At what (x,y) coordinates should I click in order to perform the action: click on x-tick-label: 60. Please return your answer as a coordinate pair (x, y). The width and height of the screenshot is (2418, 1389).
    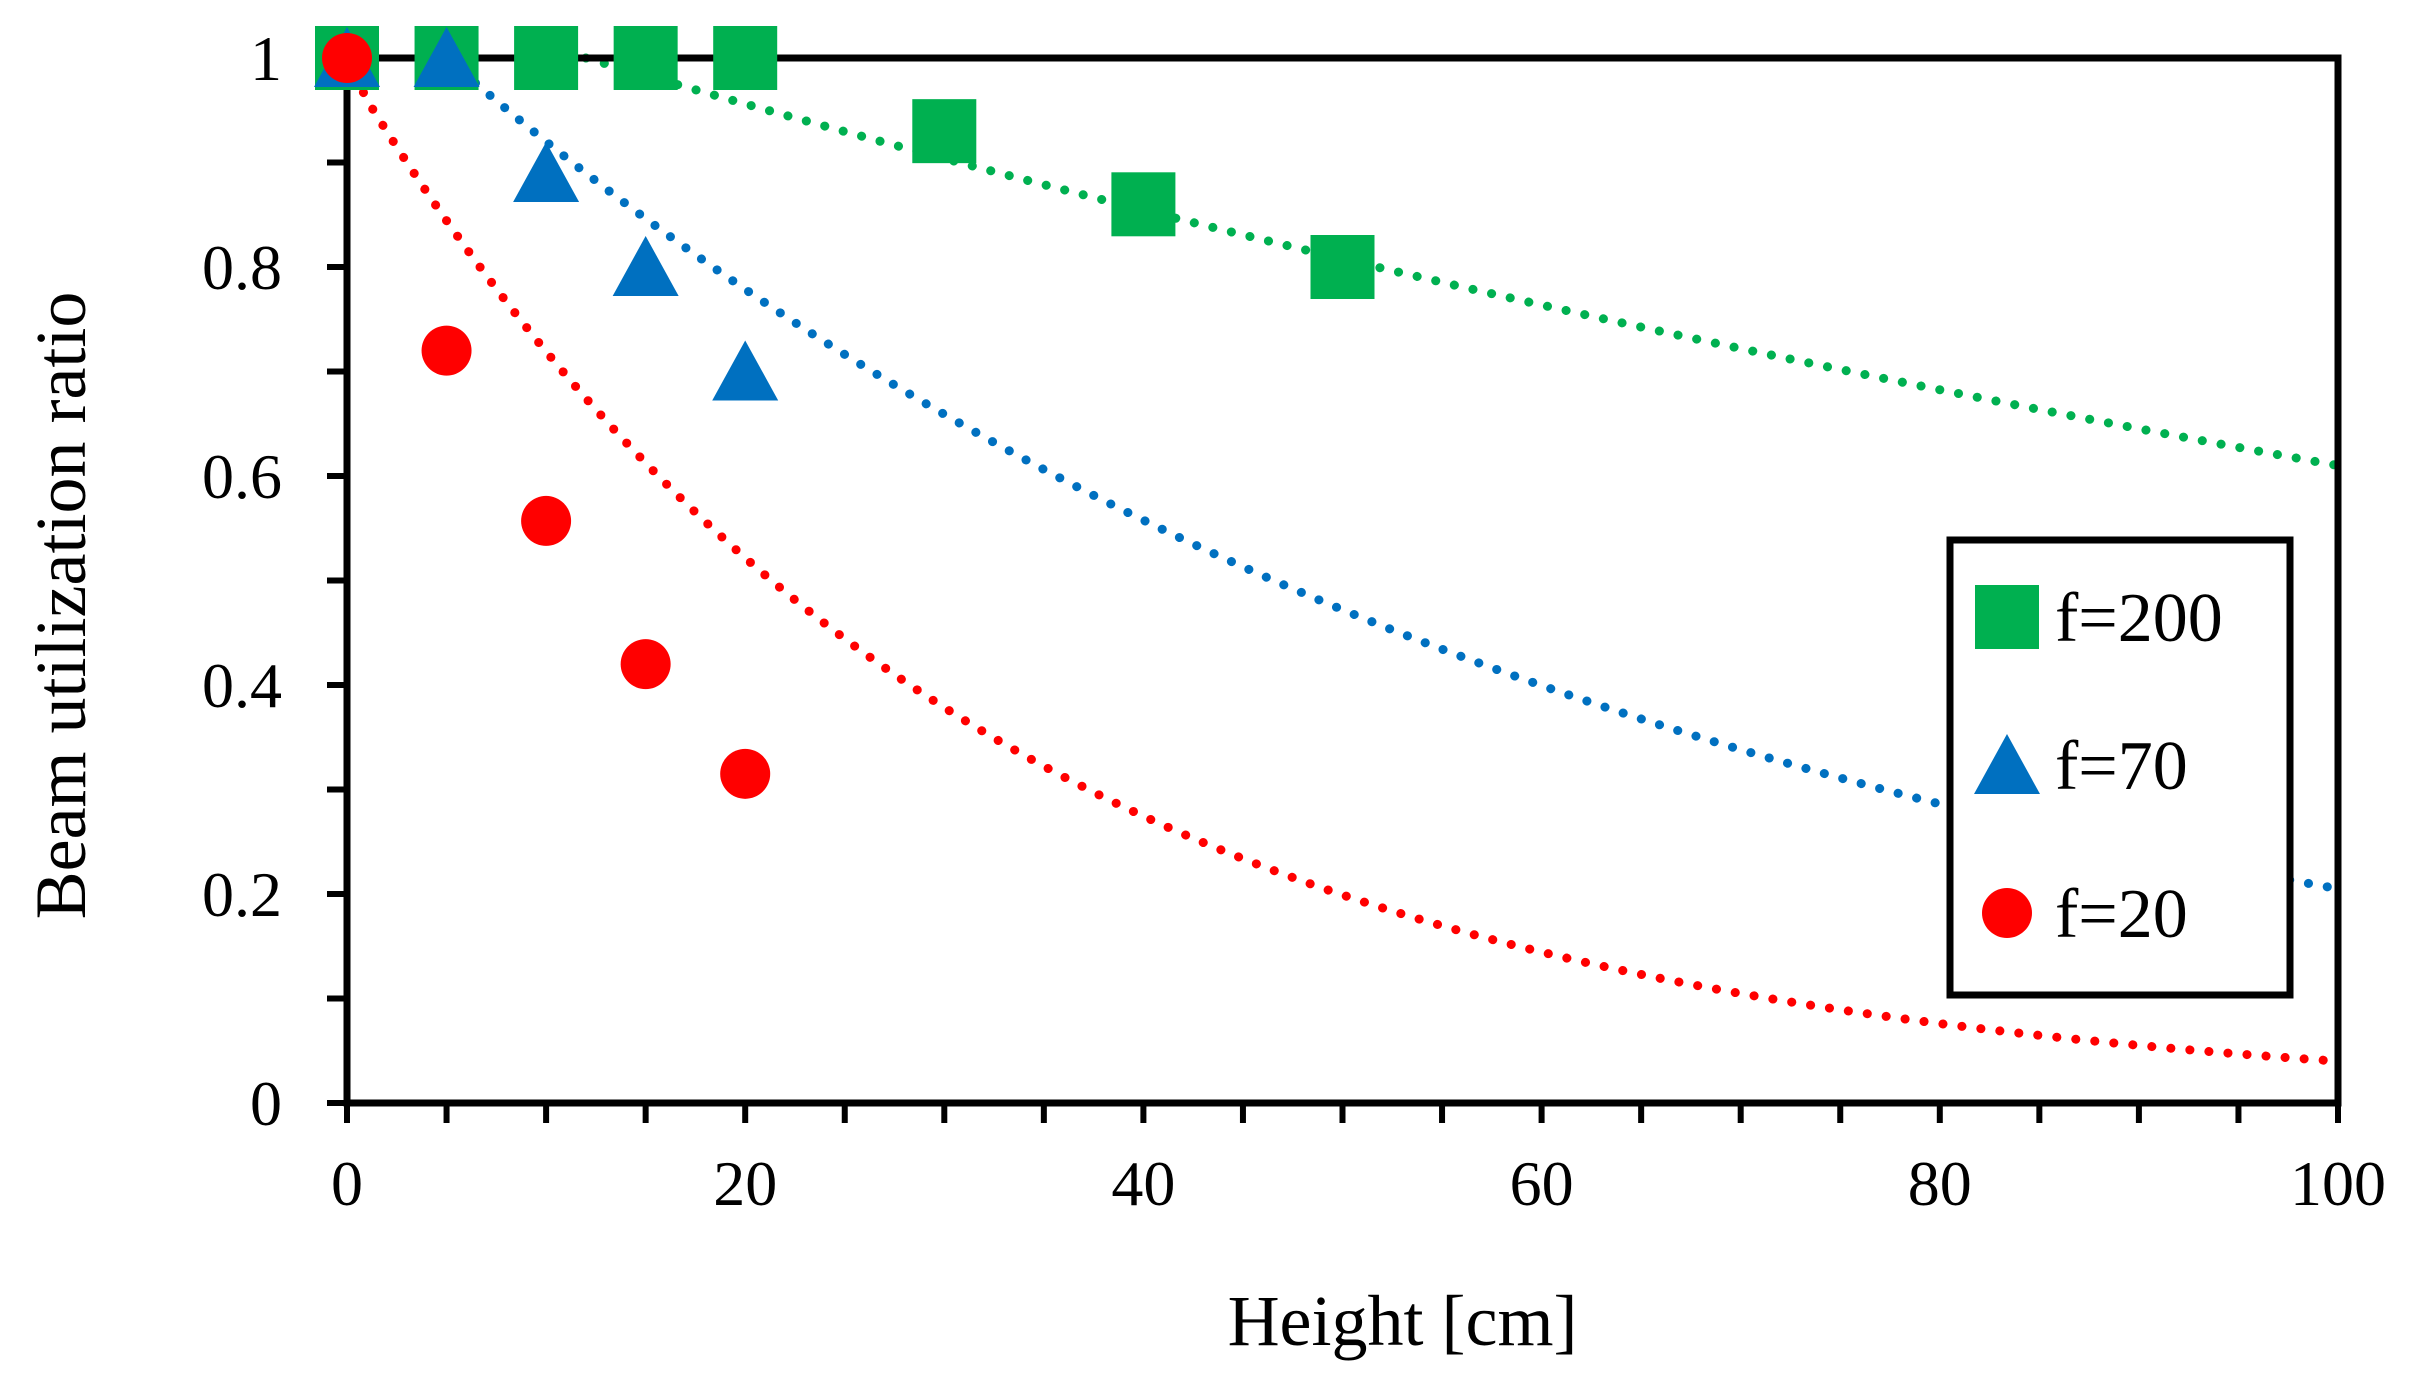
    Looking at the image, I should click on (1542, 1183).